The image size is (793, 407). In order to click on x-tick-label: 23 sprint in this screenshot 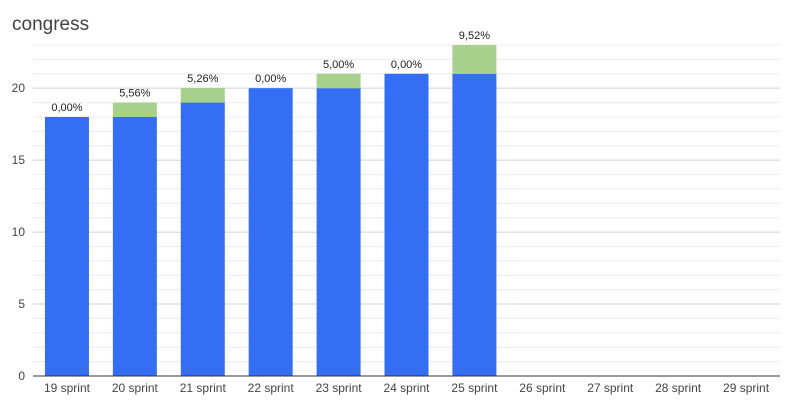, I will do `click(339, 388)`.